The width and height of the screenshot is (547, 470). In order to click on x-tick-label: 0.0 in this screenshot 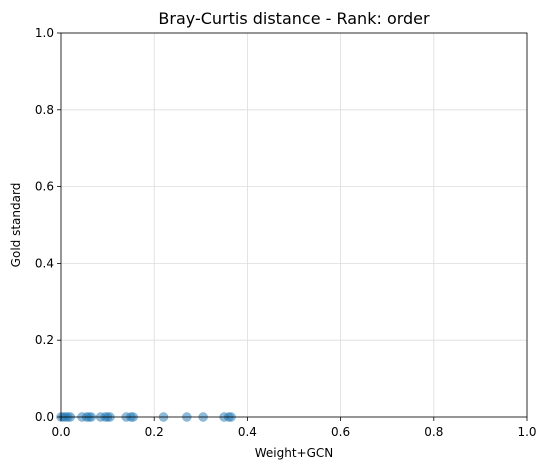, I will do `click(60, 432)`.